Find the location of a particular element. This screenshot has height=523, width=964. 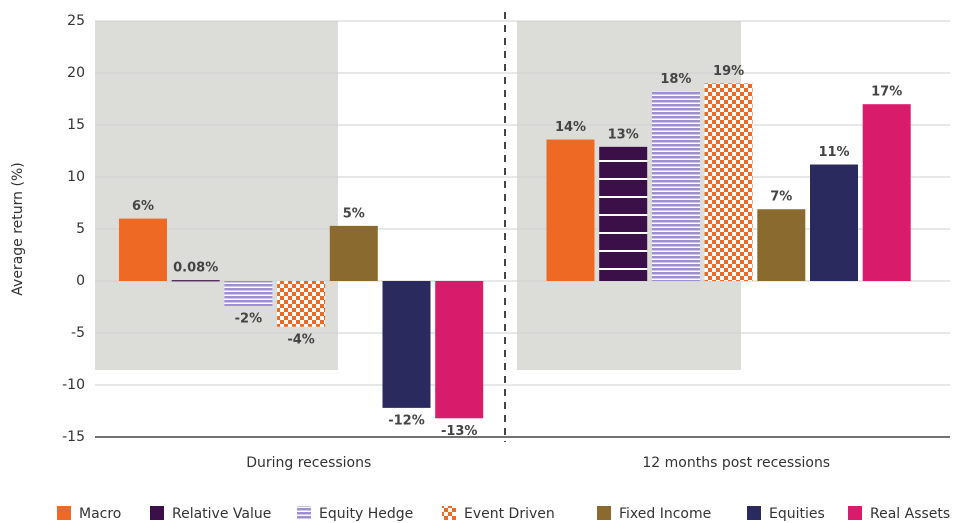

value-label: 11% is located at coordinates (833, 152).